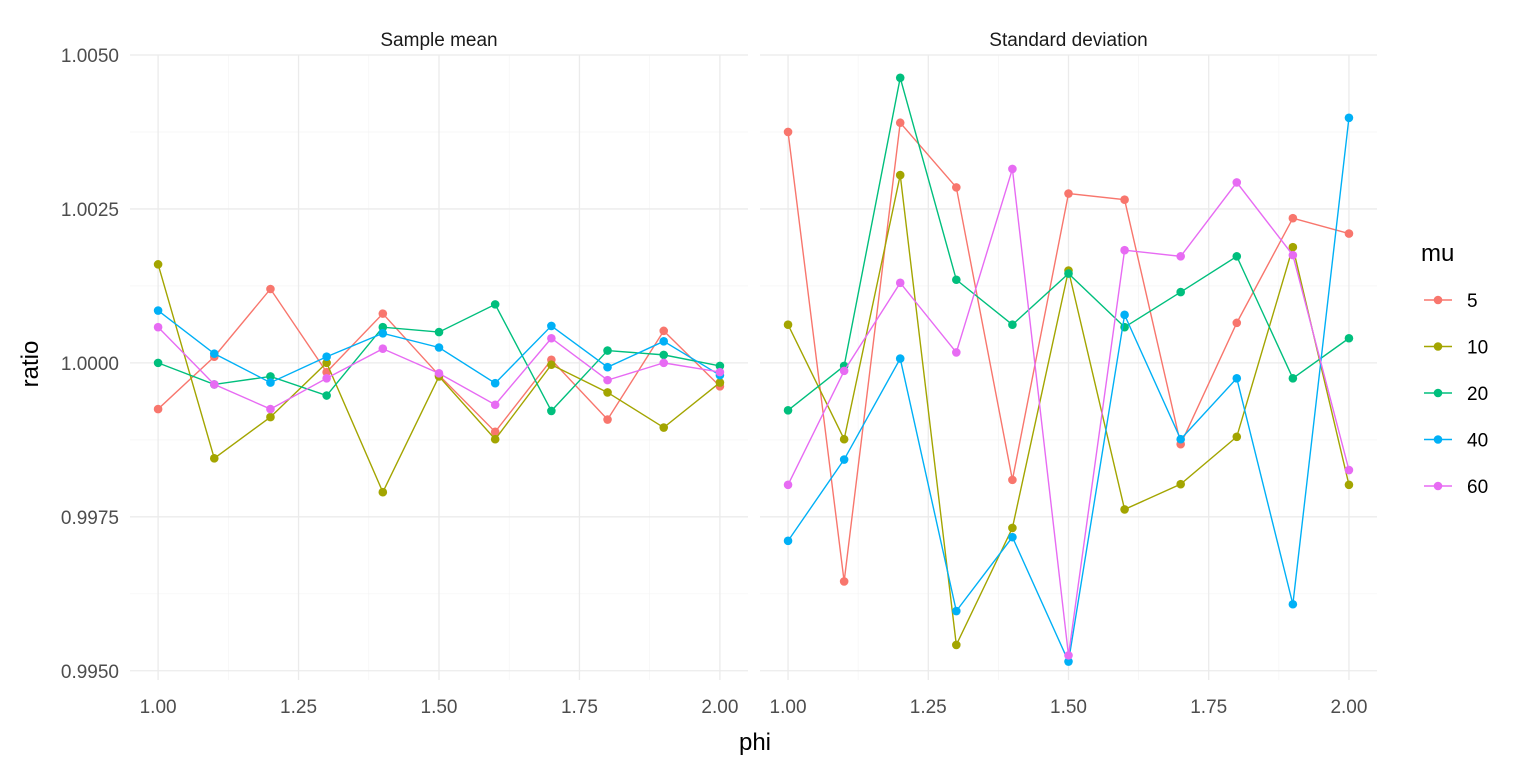 Image resolution: width=1536 pixels, height=768 pixels. What do you see at coordinates (579, 707) in the screenshot?
I see `x-tick-label: 1.75` at bounding box center [579, 707].